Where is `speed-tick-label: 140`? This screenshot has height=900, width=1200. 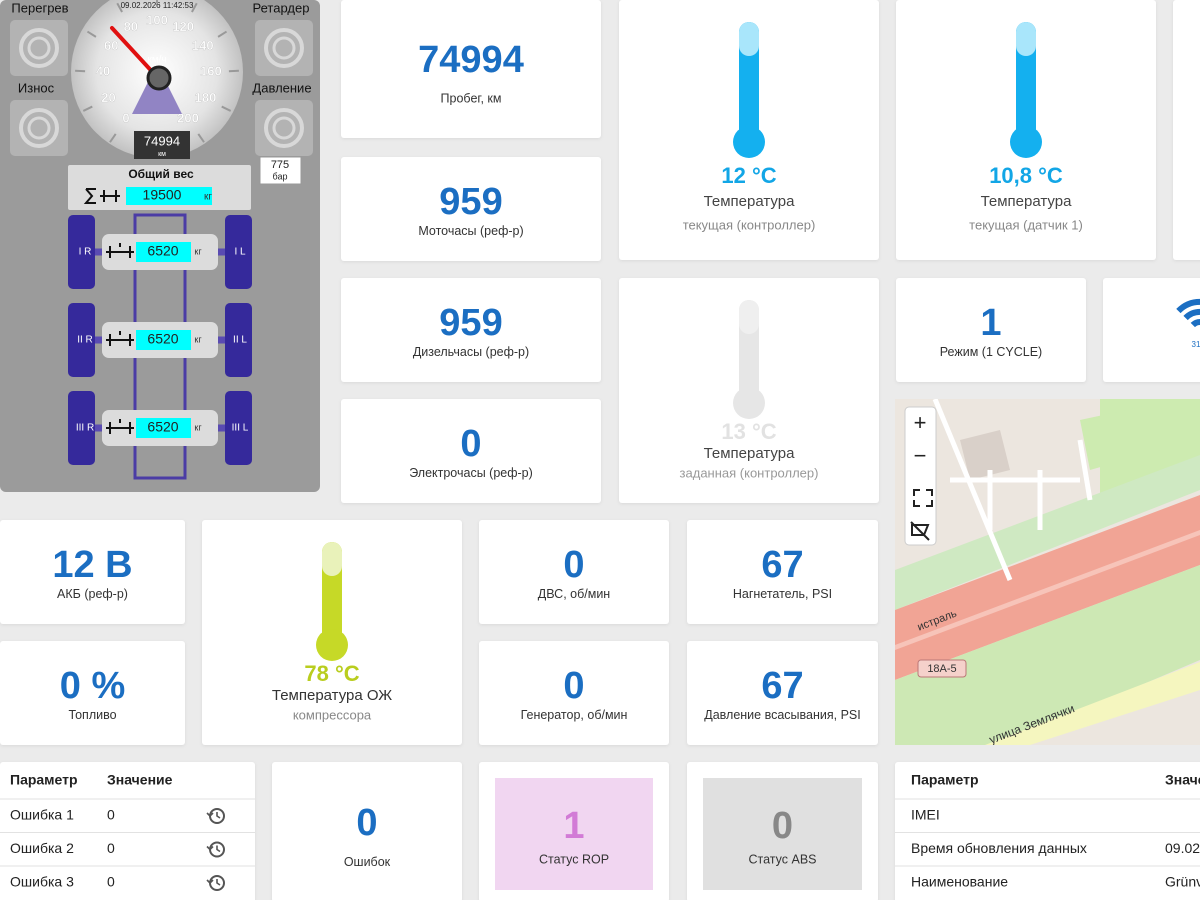
speed-tick-label: 140 is located at coordinates (203, 45).